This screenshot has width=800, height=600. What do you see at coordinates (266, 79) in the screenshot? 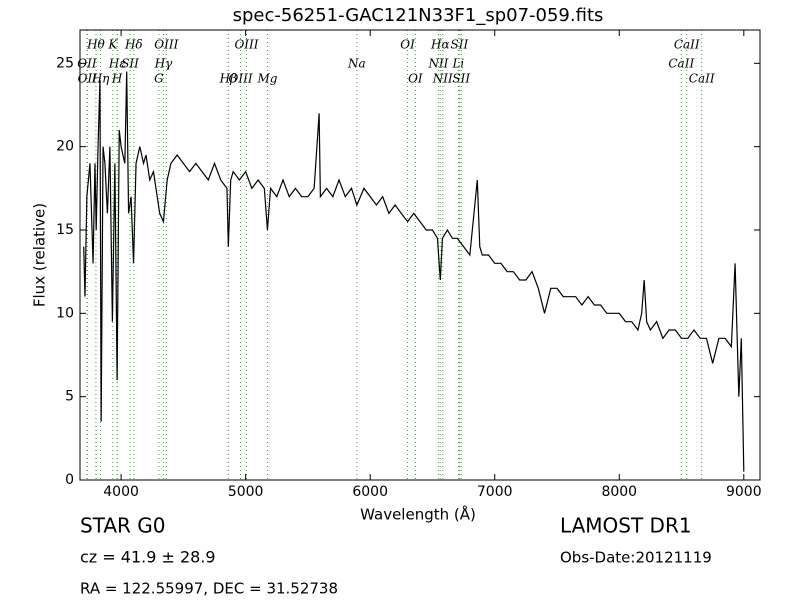
I see `spectral-line-label: Mg` at bounding box center [266, 79].